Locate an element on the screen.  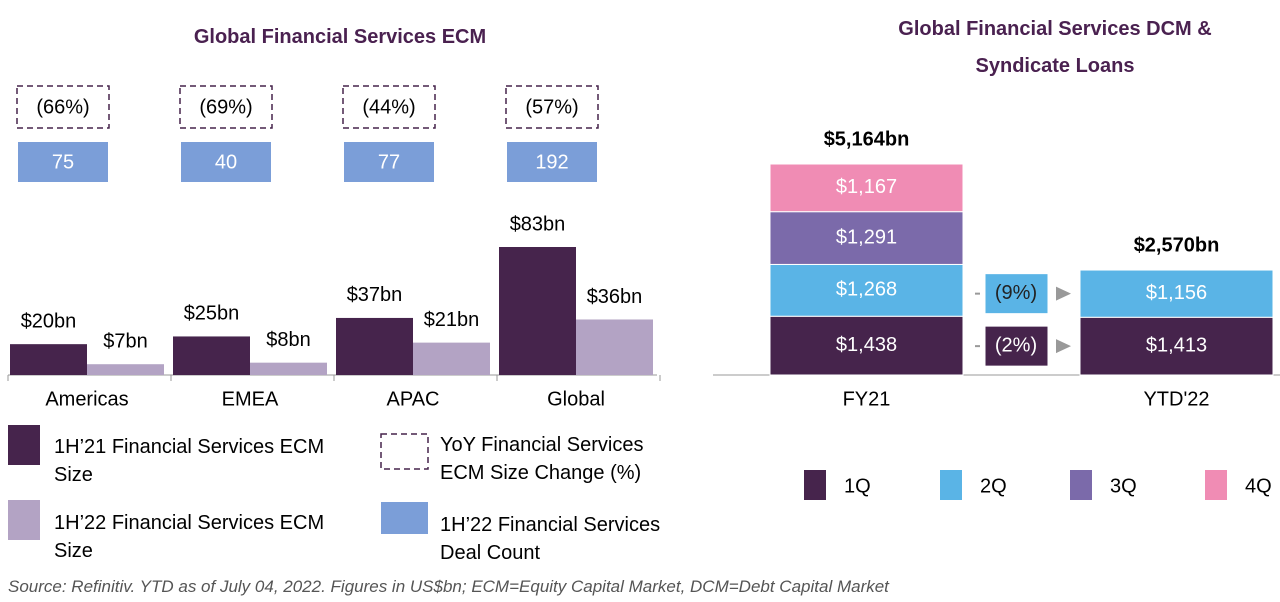
data-label: $20bn is located at coordinates (49, 321).